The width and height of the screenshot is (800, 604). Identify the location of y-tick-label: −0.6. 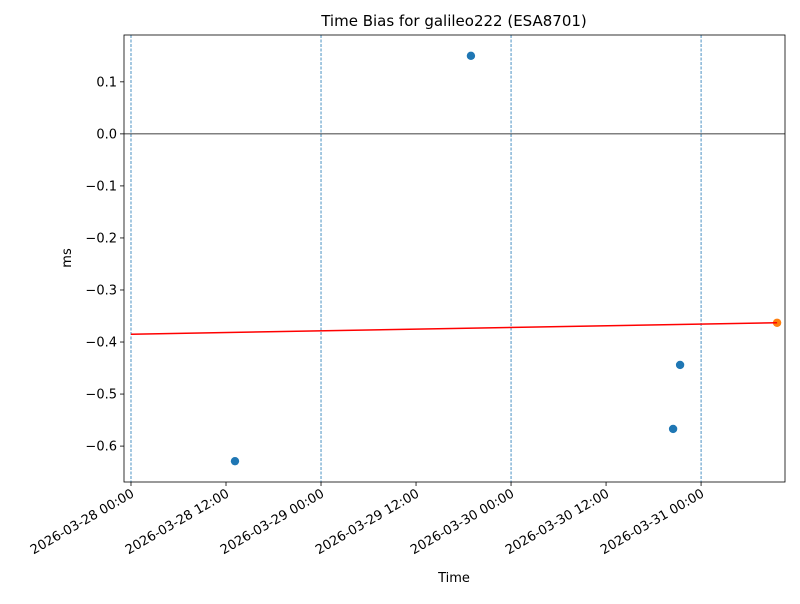
(101, 447).